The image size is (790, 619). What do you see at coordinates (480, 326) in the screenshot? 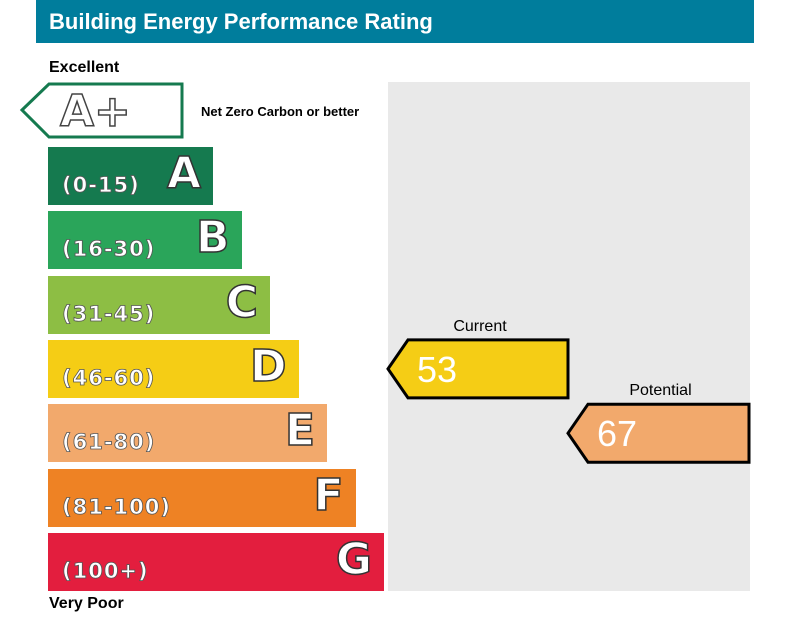
I see `rating-label-current: Current` at bounding box center [480, 326].